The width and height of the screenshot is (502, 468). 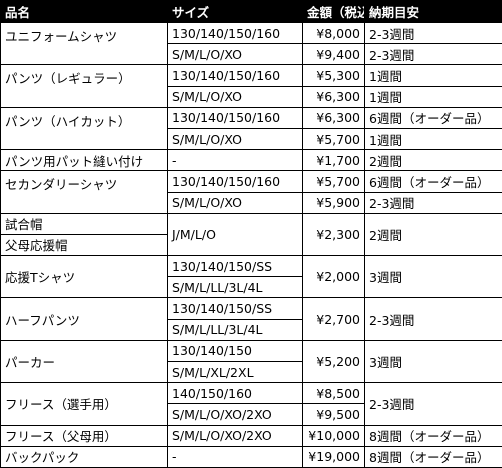 I want to click on price: ¥2,000, so click(x=333, y=277).